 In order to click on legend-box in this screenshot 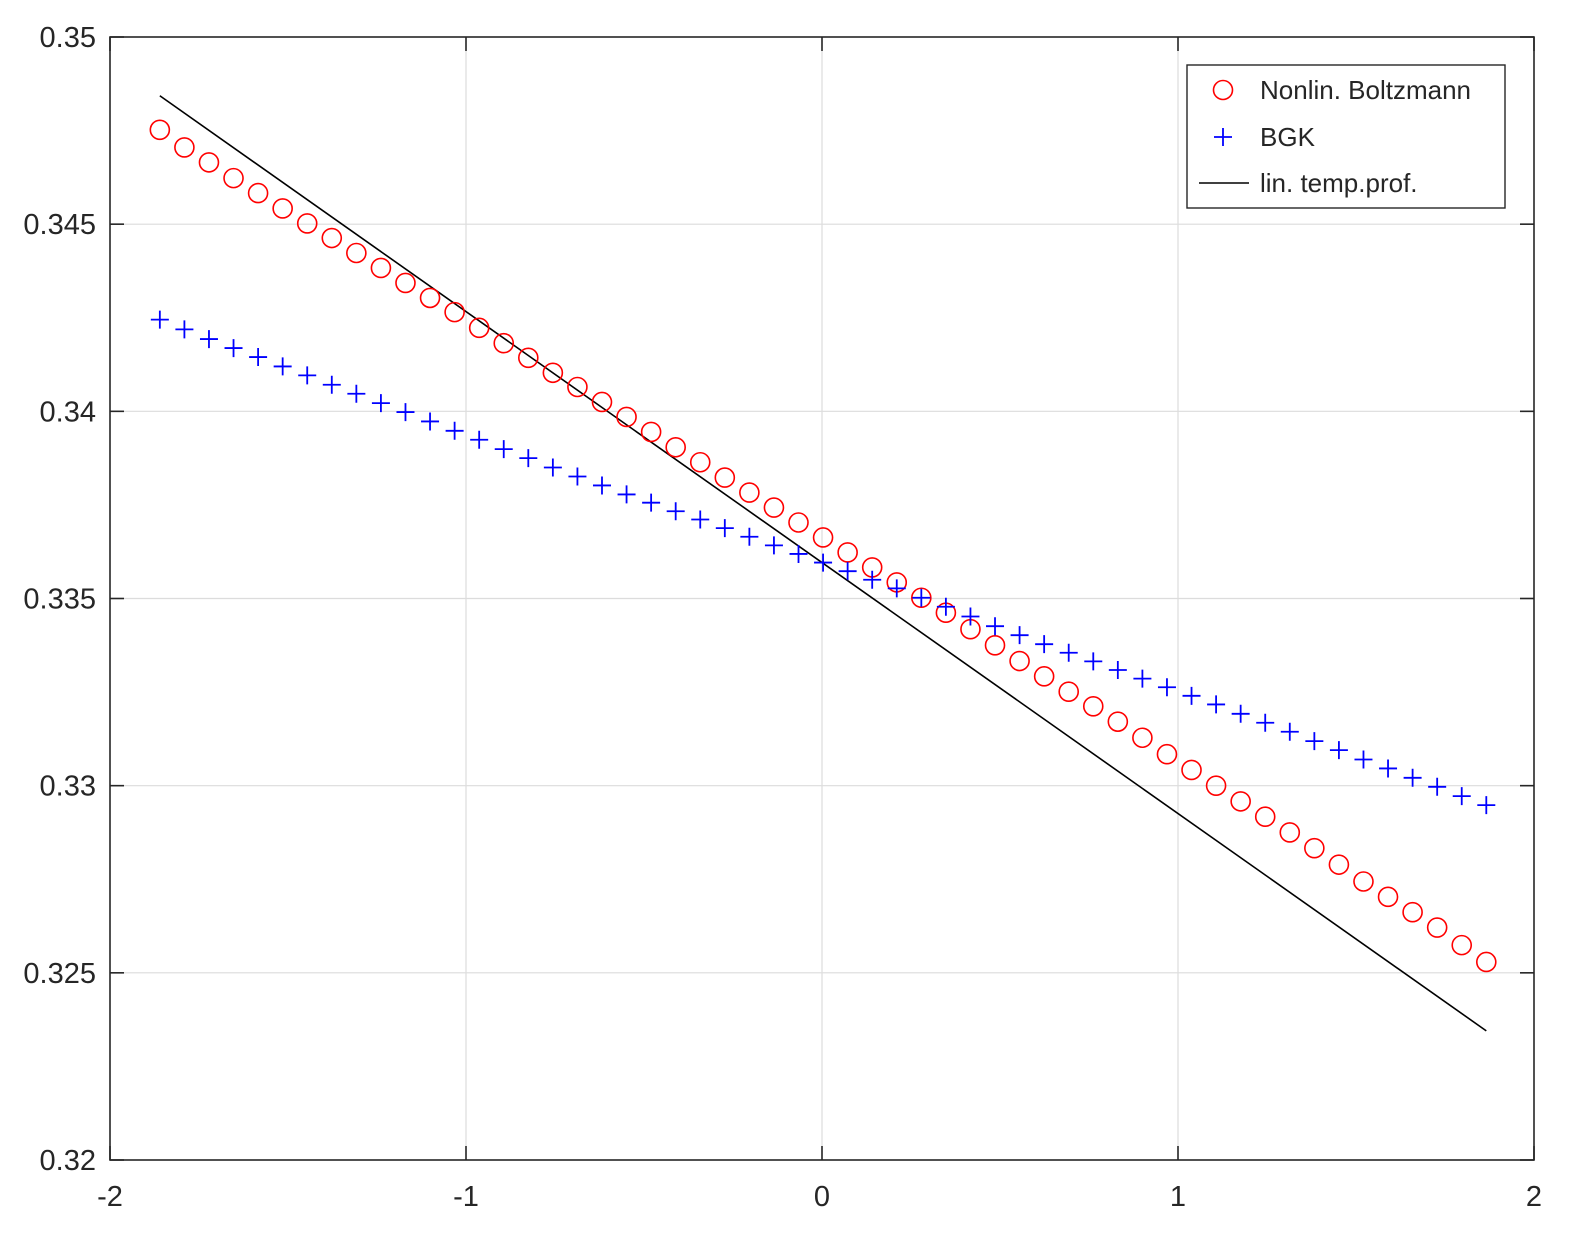, I will do `click(1346, 136)`.